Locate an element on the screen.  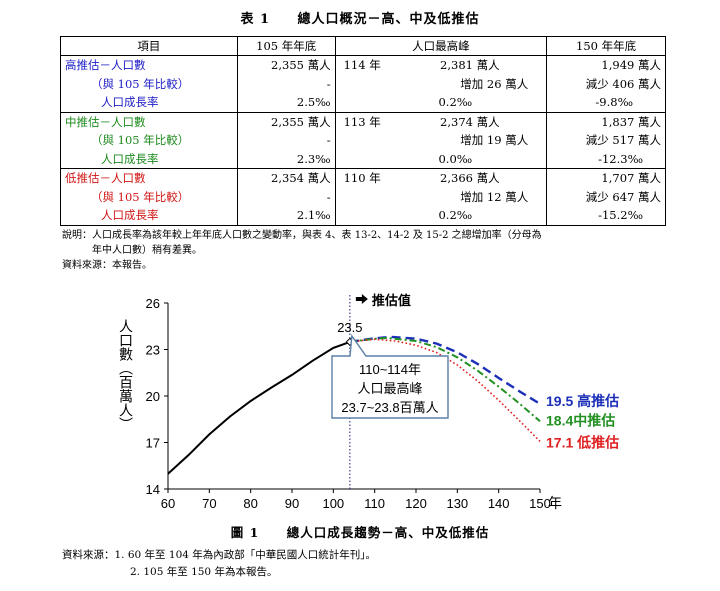
table-note-line2: 年中人口數）稍有差異。 is located at coordinates (147, 250).